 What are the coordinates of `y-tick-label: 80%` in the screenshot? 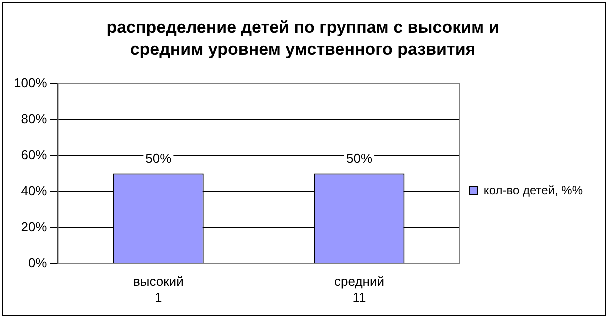 It's located at (34, 118).